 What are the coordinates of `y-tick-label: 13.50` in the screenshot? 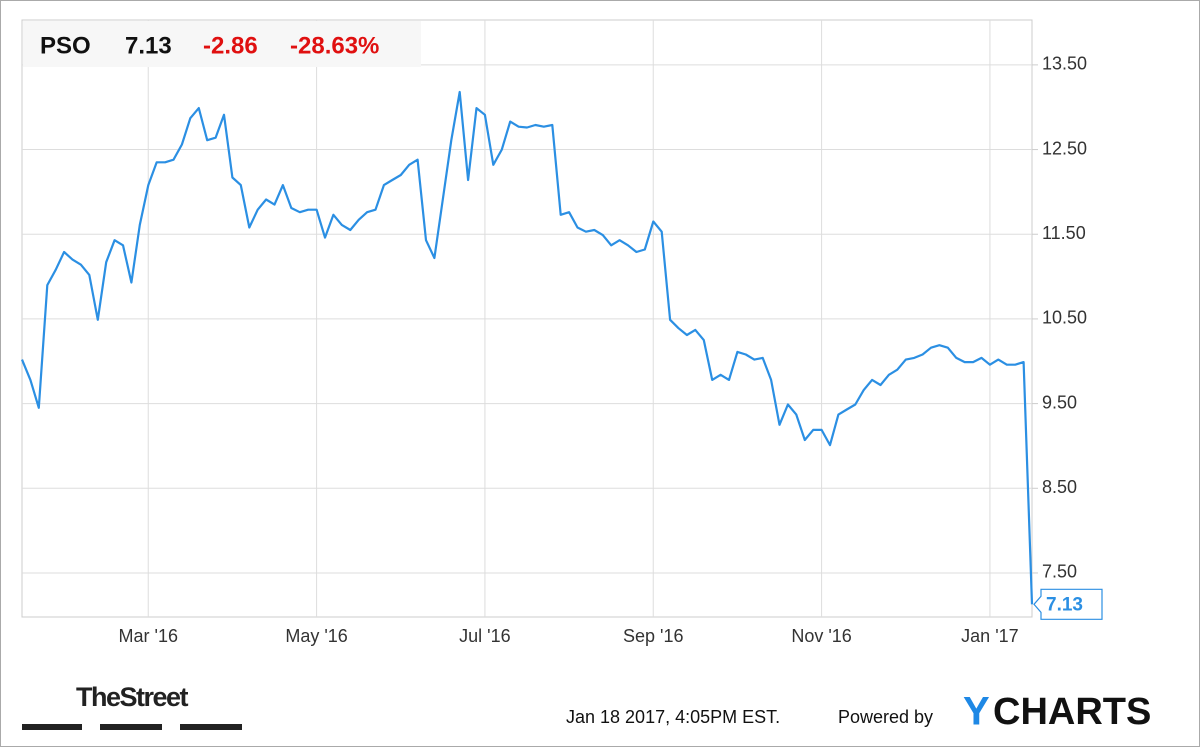 It's located at (1064, 64).